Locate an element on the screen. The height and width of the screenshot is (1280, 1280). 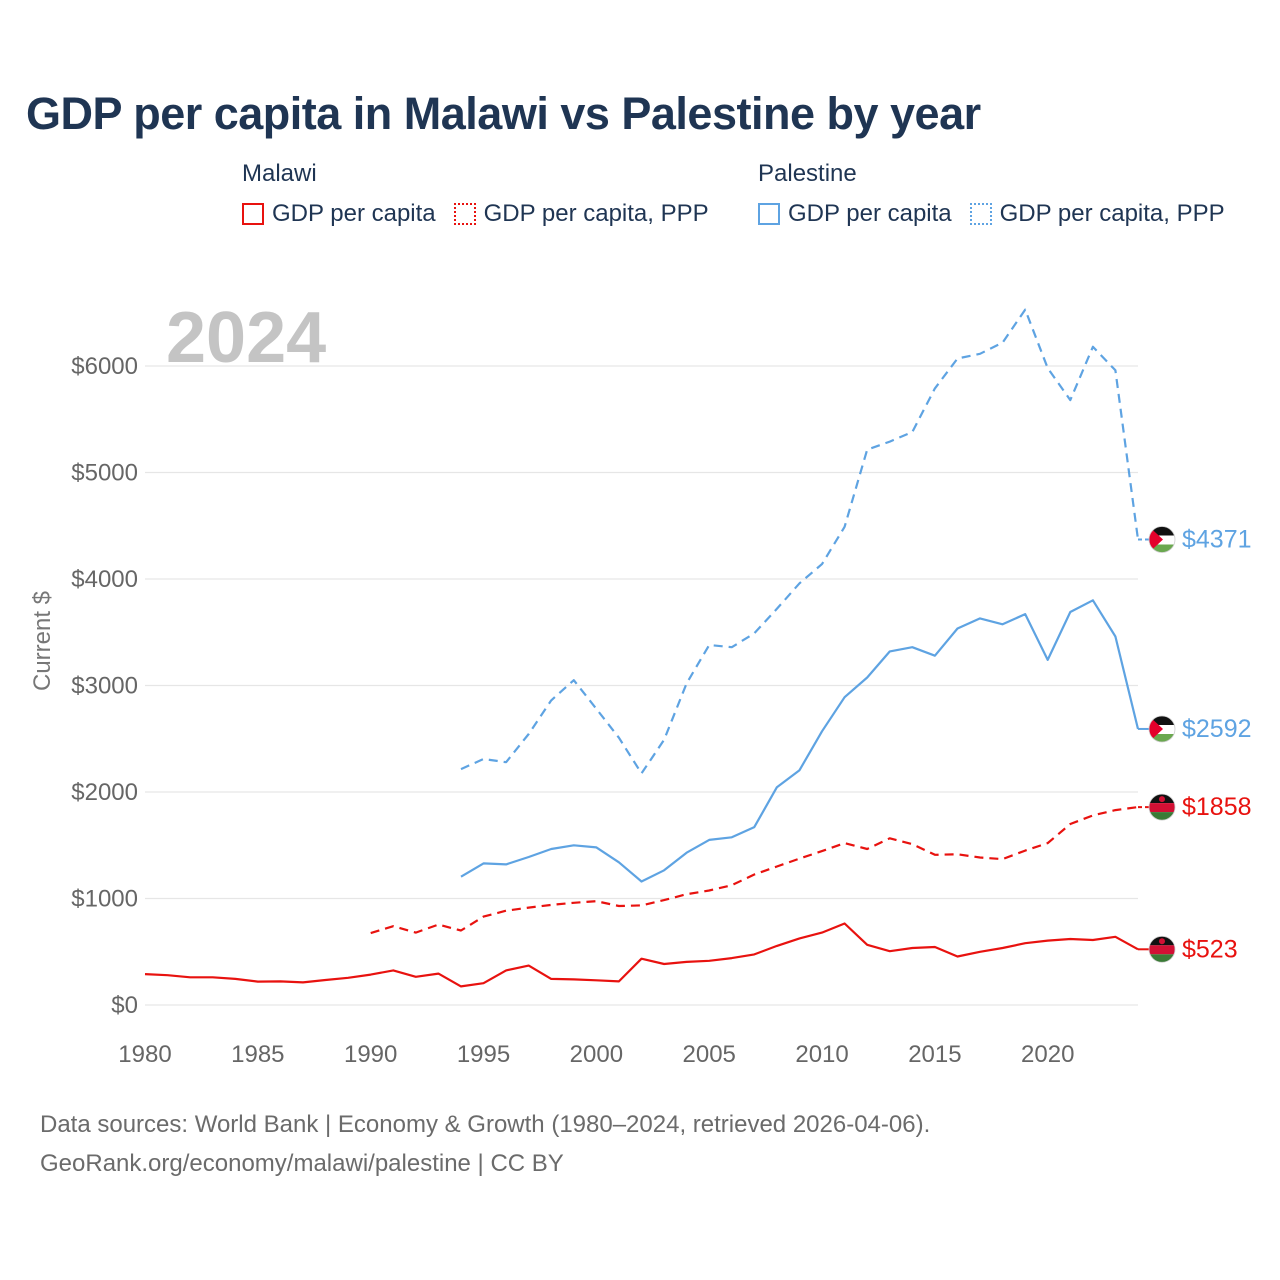
x-tick-label: 1980 is located at coordinates (144, 1054).